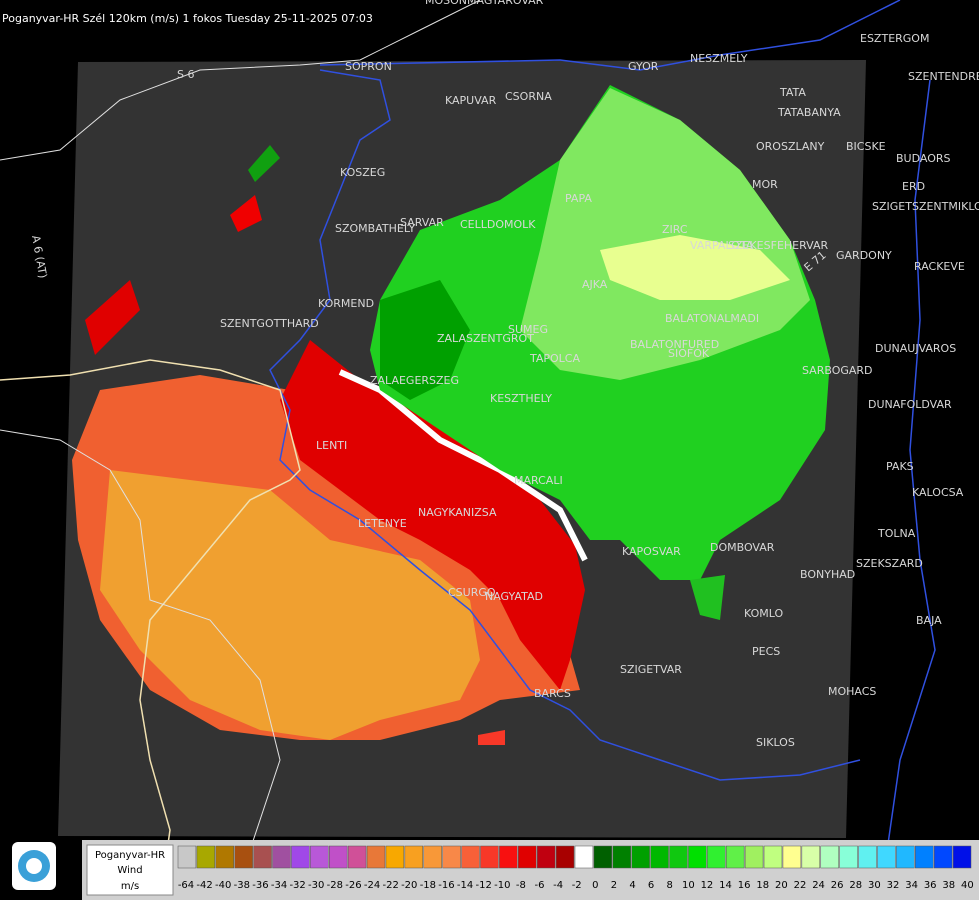 The height and width of the screenshot is (900, 979). Describe the element at coordinates (484, 3) in the screenshot. I see `place-label: MOSONMAGYAROVAR` at that location.